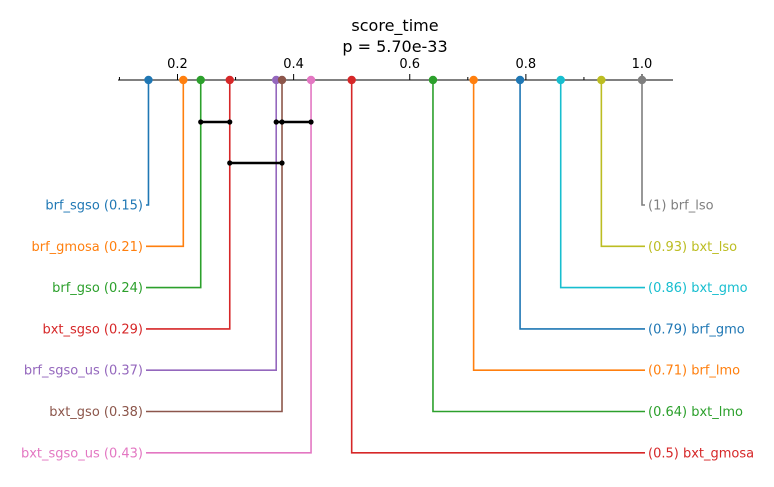 This screenshot has width=774, height=487. Describe the element at coordinates (229, 80) in the screenshot. I see `marker-bxt_sgso` at that location.